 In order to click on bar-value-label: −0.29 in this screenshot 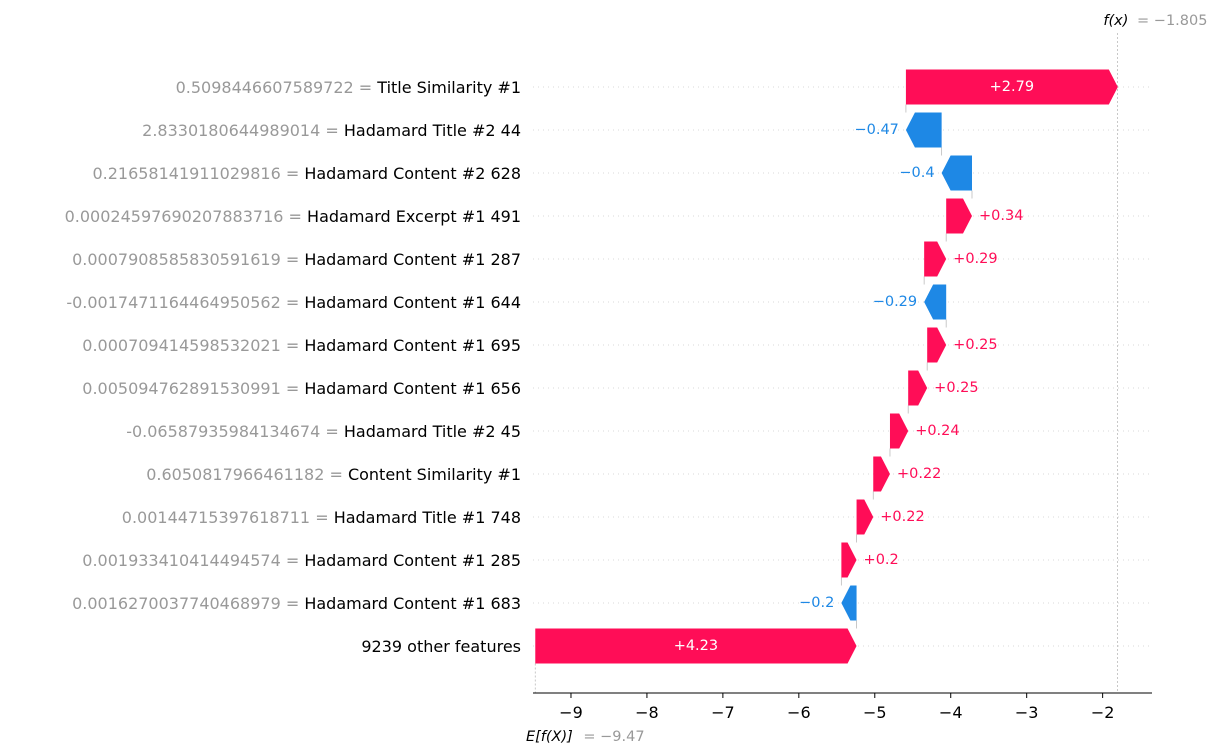, I will do `click(895, 302)`.